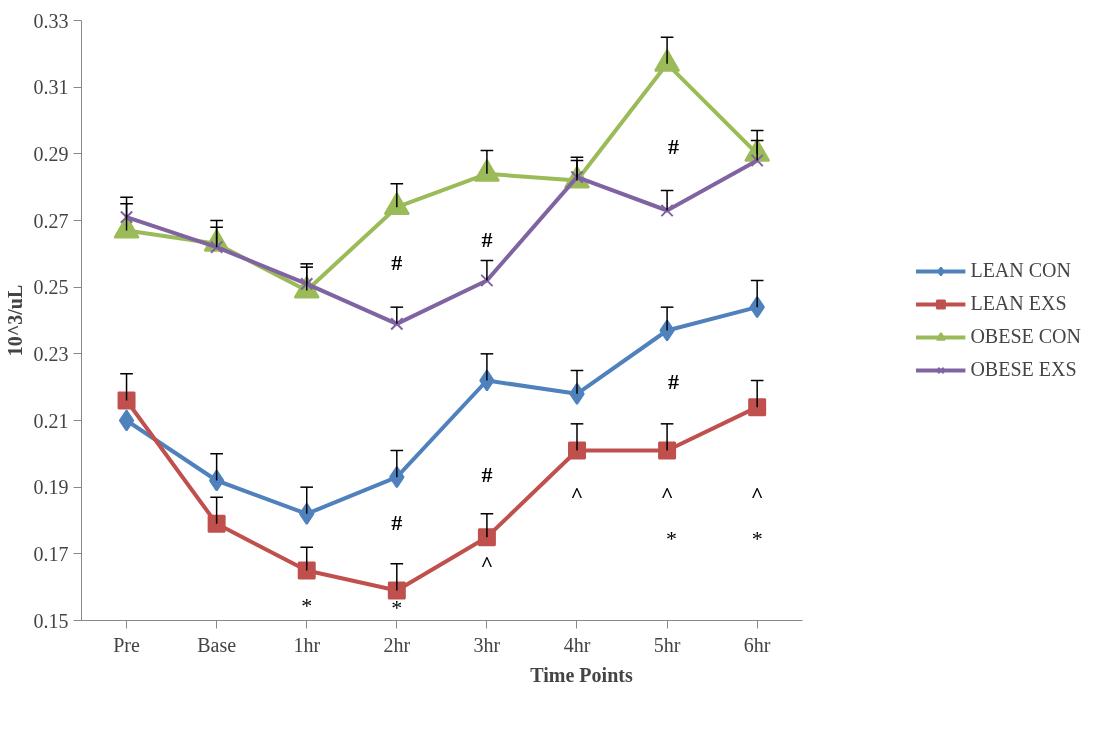 The image size is (1099, 738). Describe the element at coordinates (51, 353) in the screenshot. I see `y-tick-label: 0.23` at that location.